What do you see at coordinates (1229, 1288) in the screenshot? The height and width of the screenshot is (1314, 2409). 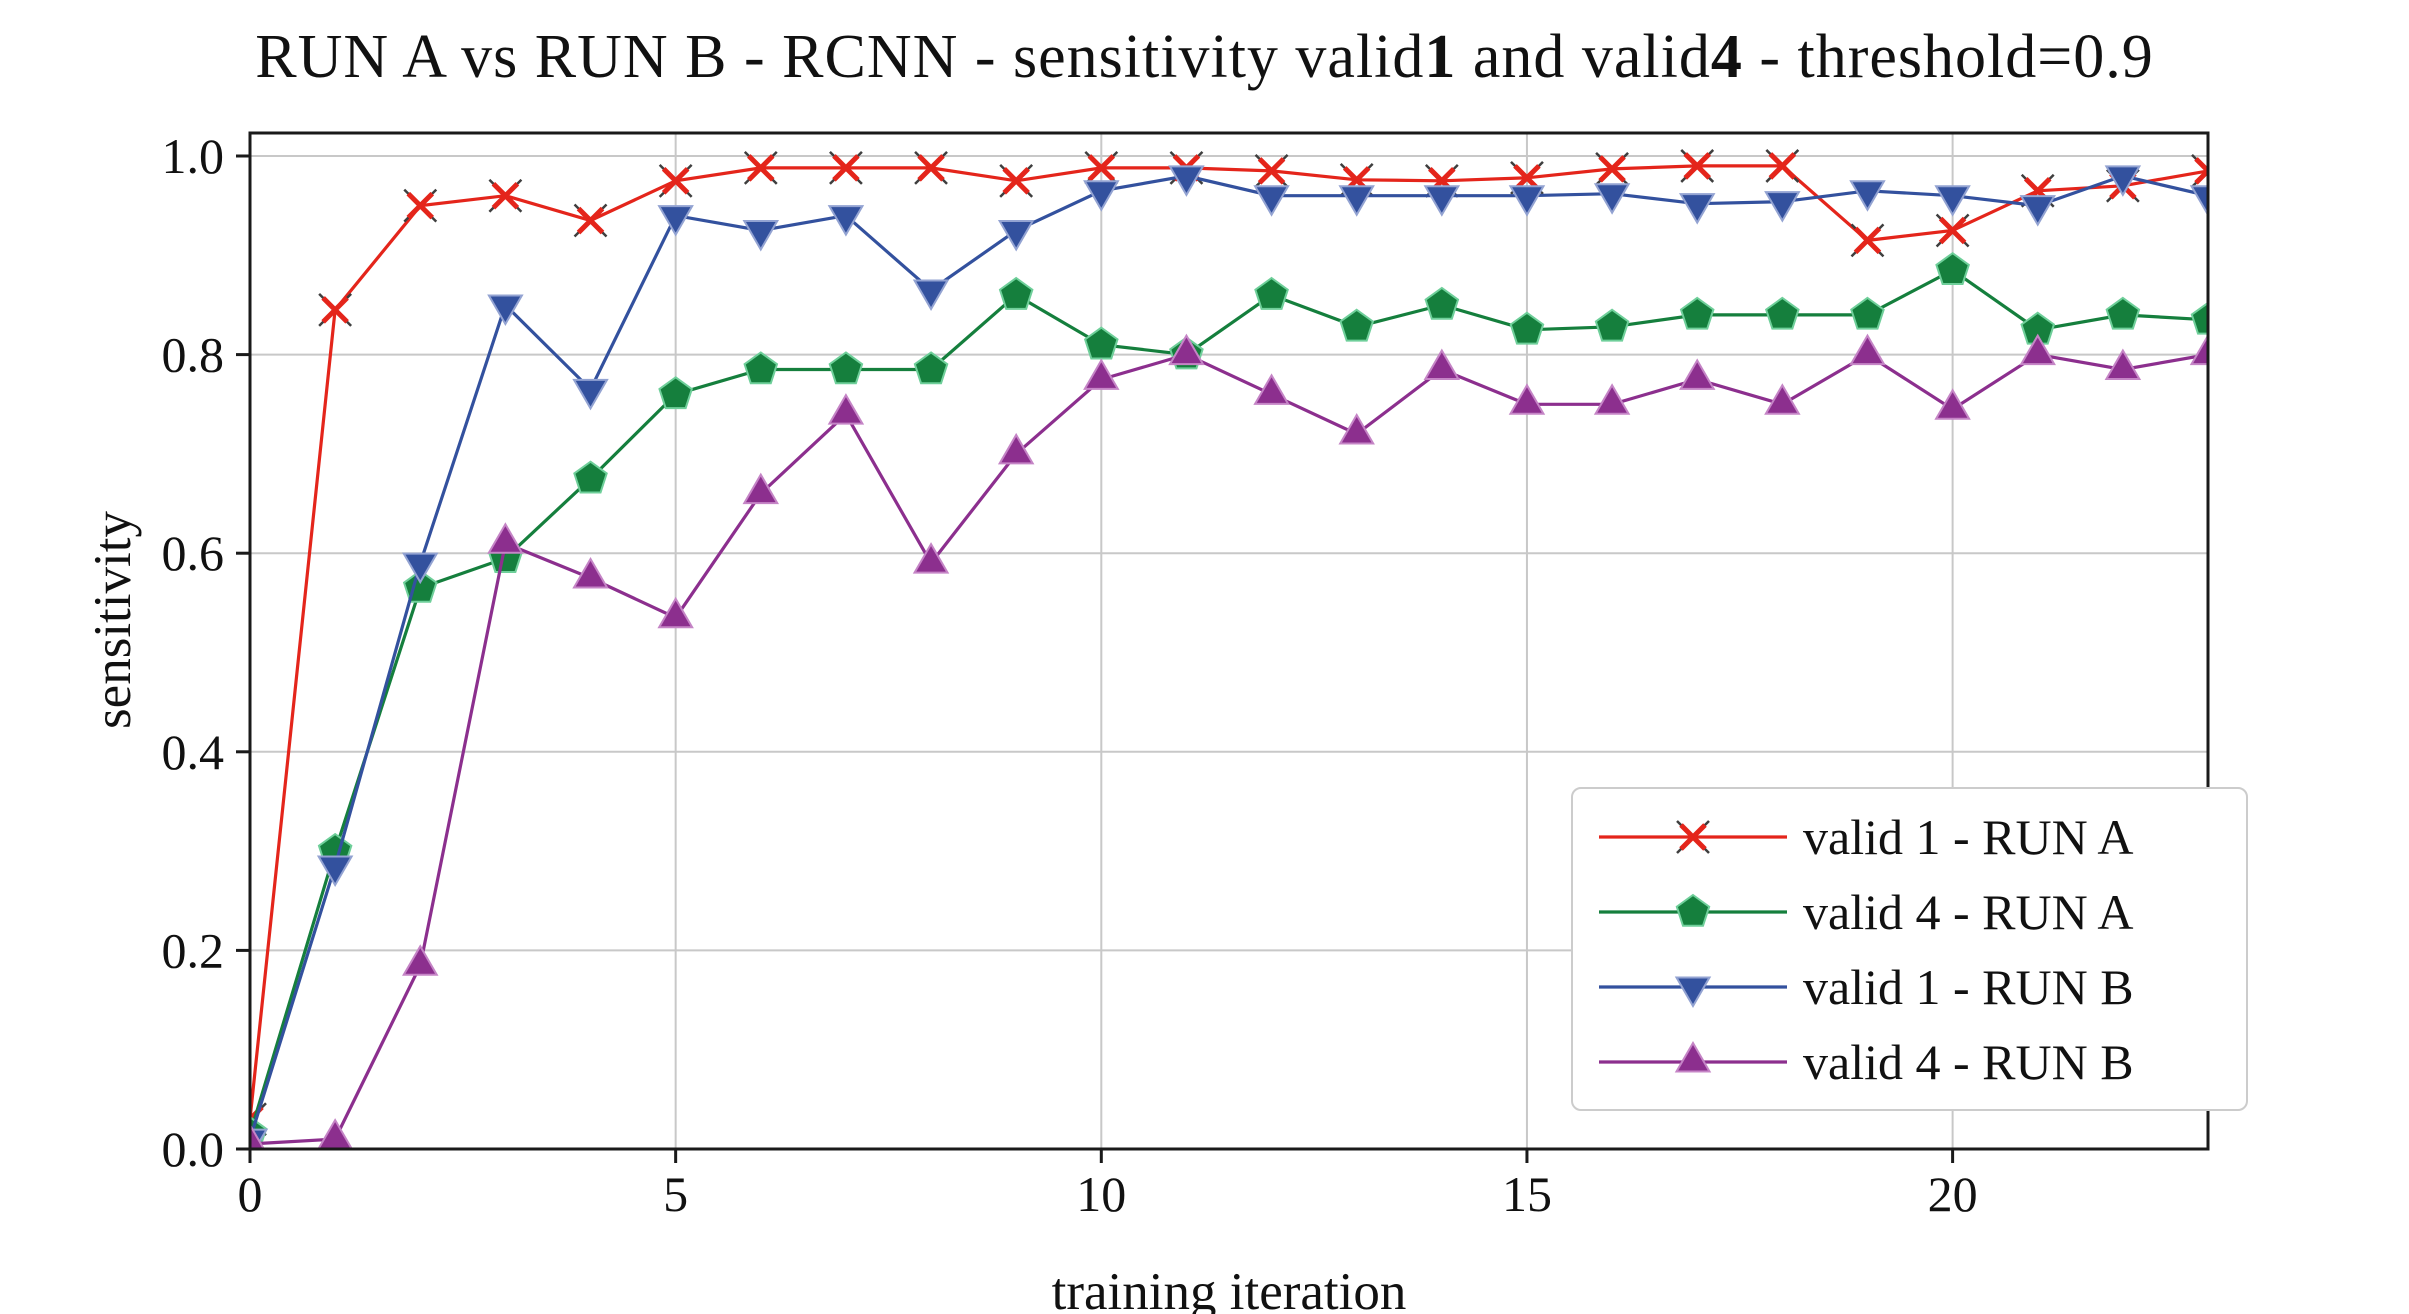 I see `x-axis-label: training iteration` at bounding box center [1229, 1288].